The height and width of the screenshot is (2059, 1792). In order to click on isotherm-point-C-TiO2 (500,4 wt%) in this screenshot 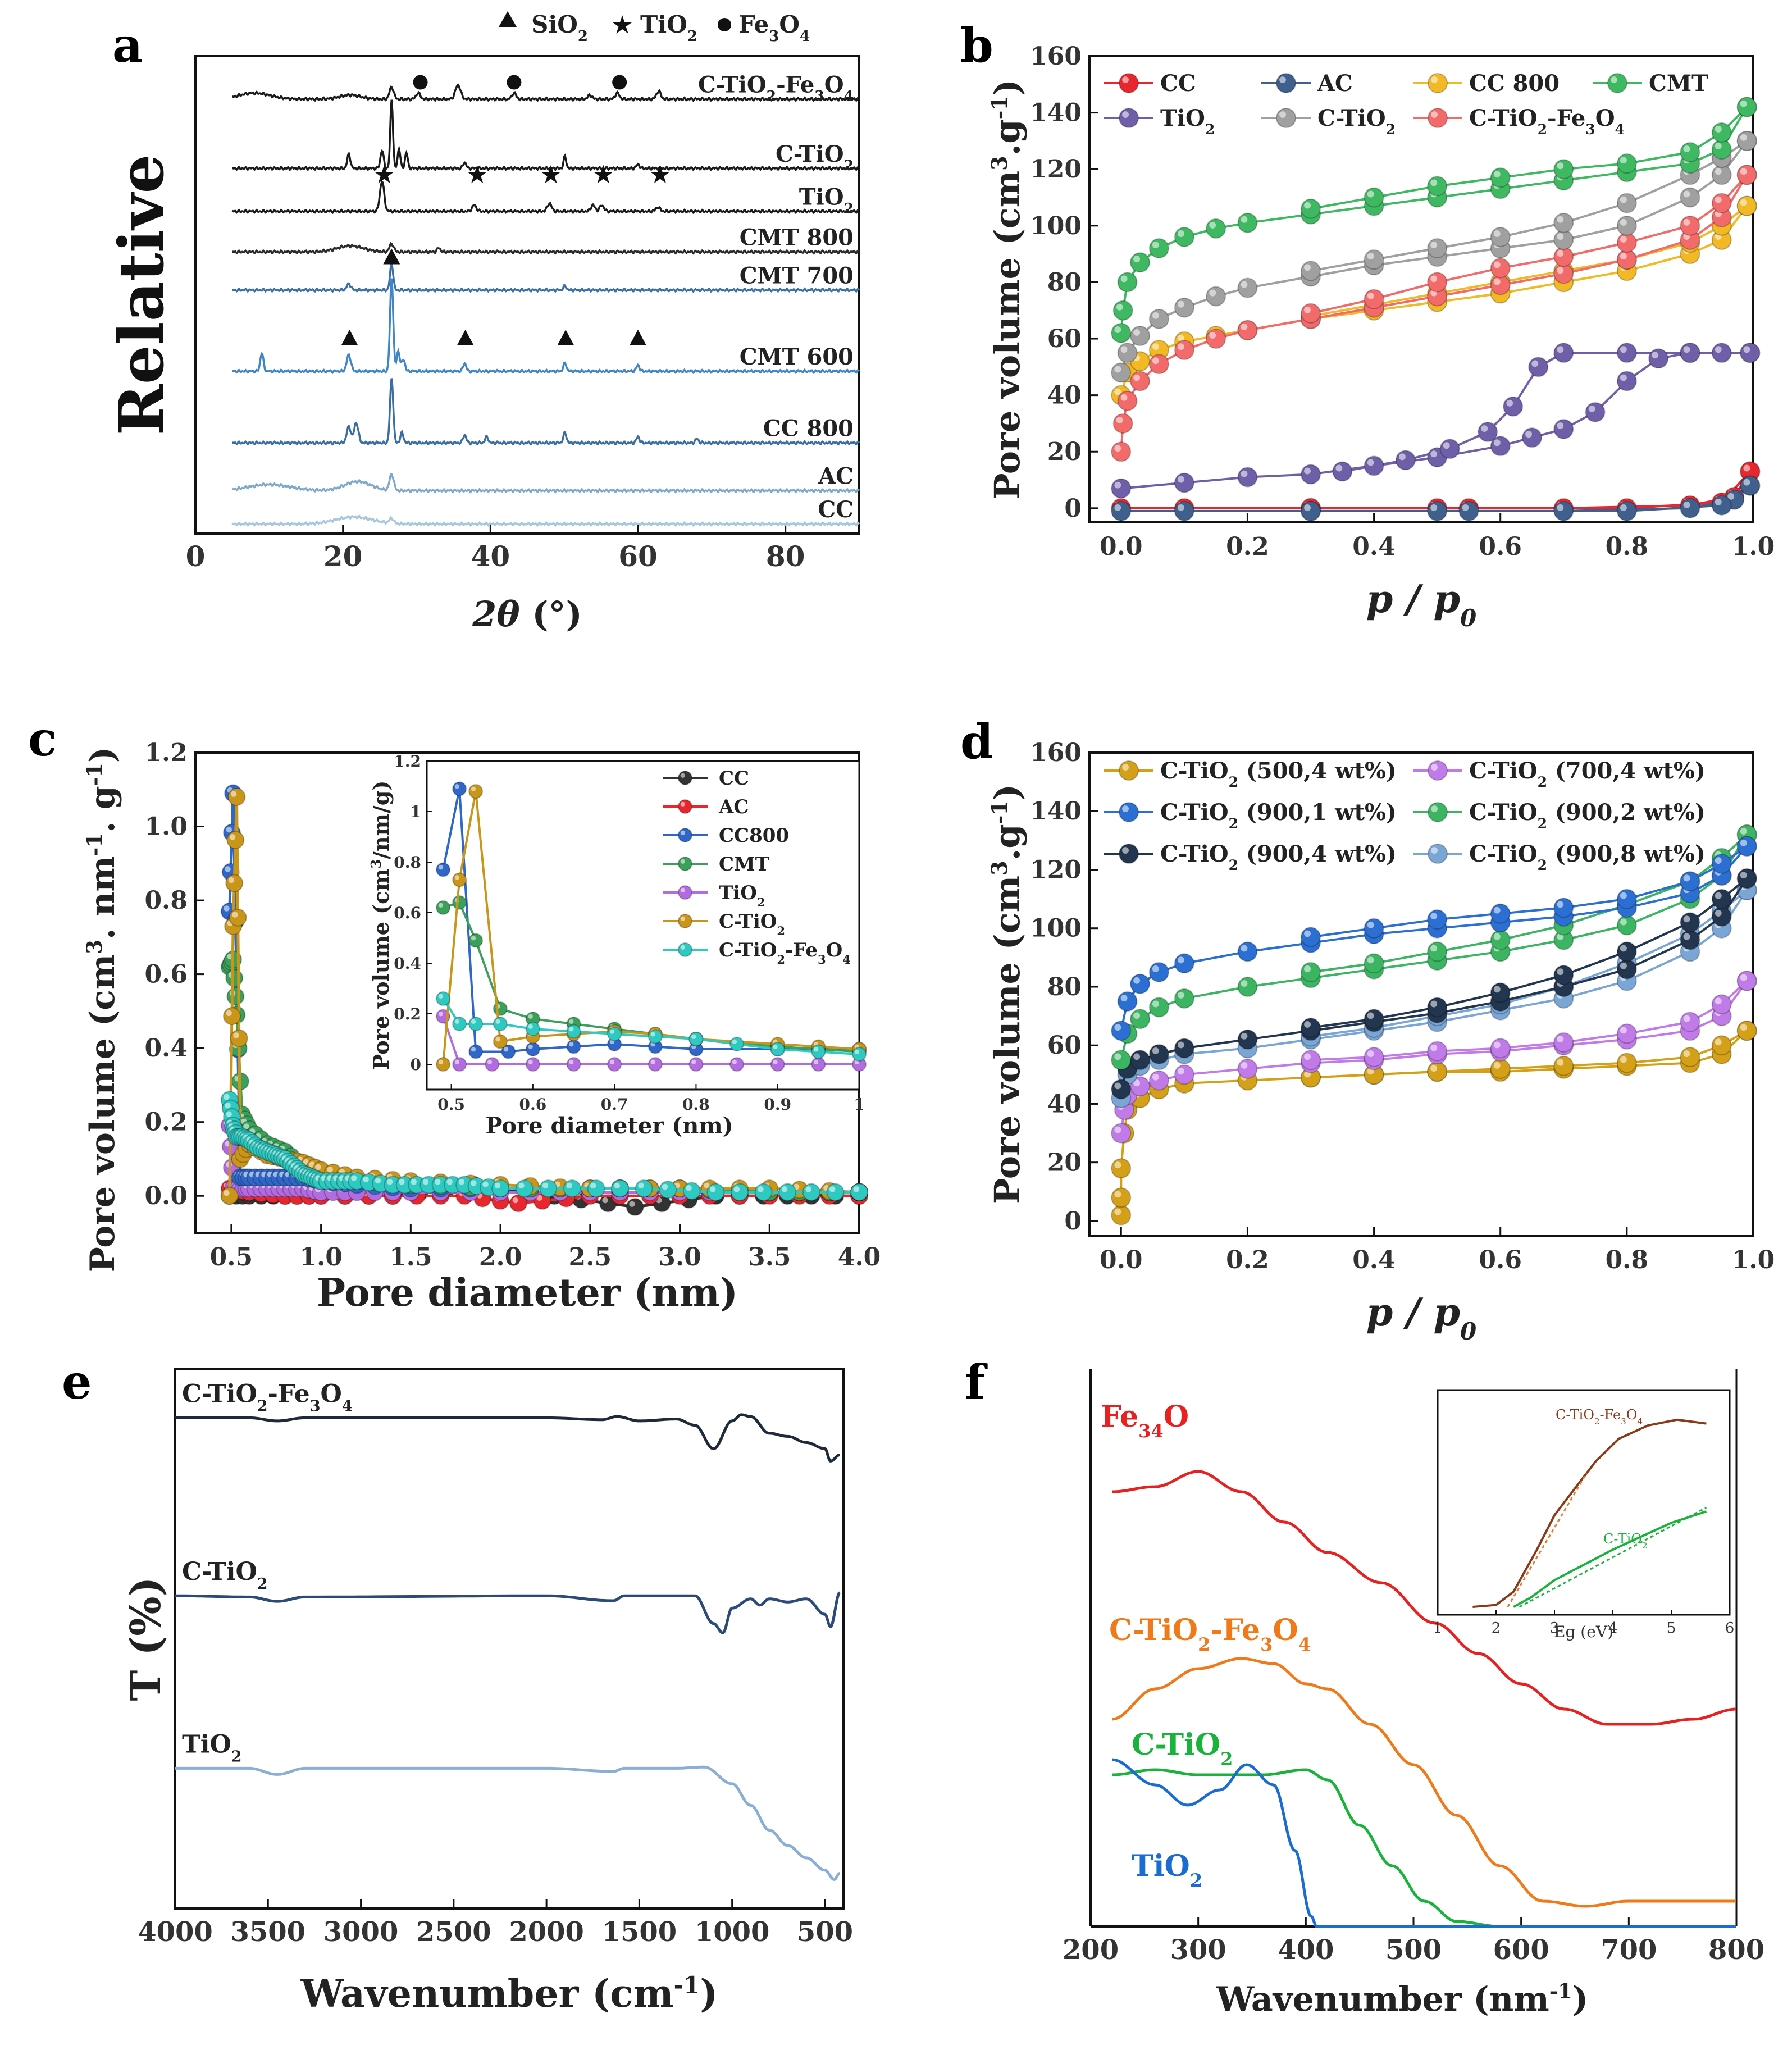, I will do `click(1500, 1068)`.